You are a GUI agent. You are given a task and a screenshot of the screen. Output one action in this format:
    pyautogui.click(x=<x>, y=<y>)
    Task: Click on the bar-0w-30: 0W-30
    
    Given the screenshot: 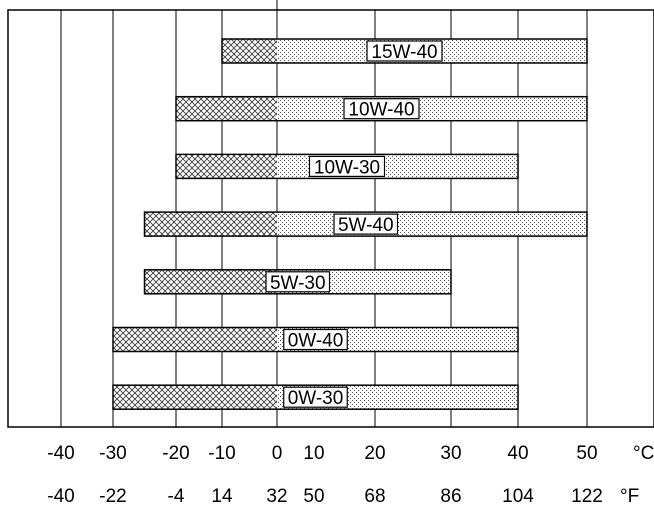 What is the action you would take?
    pyautogui.click(x=315, y=397)
    